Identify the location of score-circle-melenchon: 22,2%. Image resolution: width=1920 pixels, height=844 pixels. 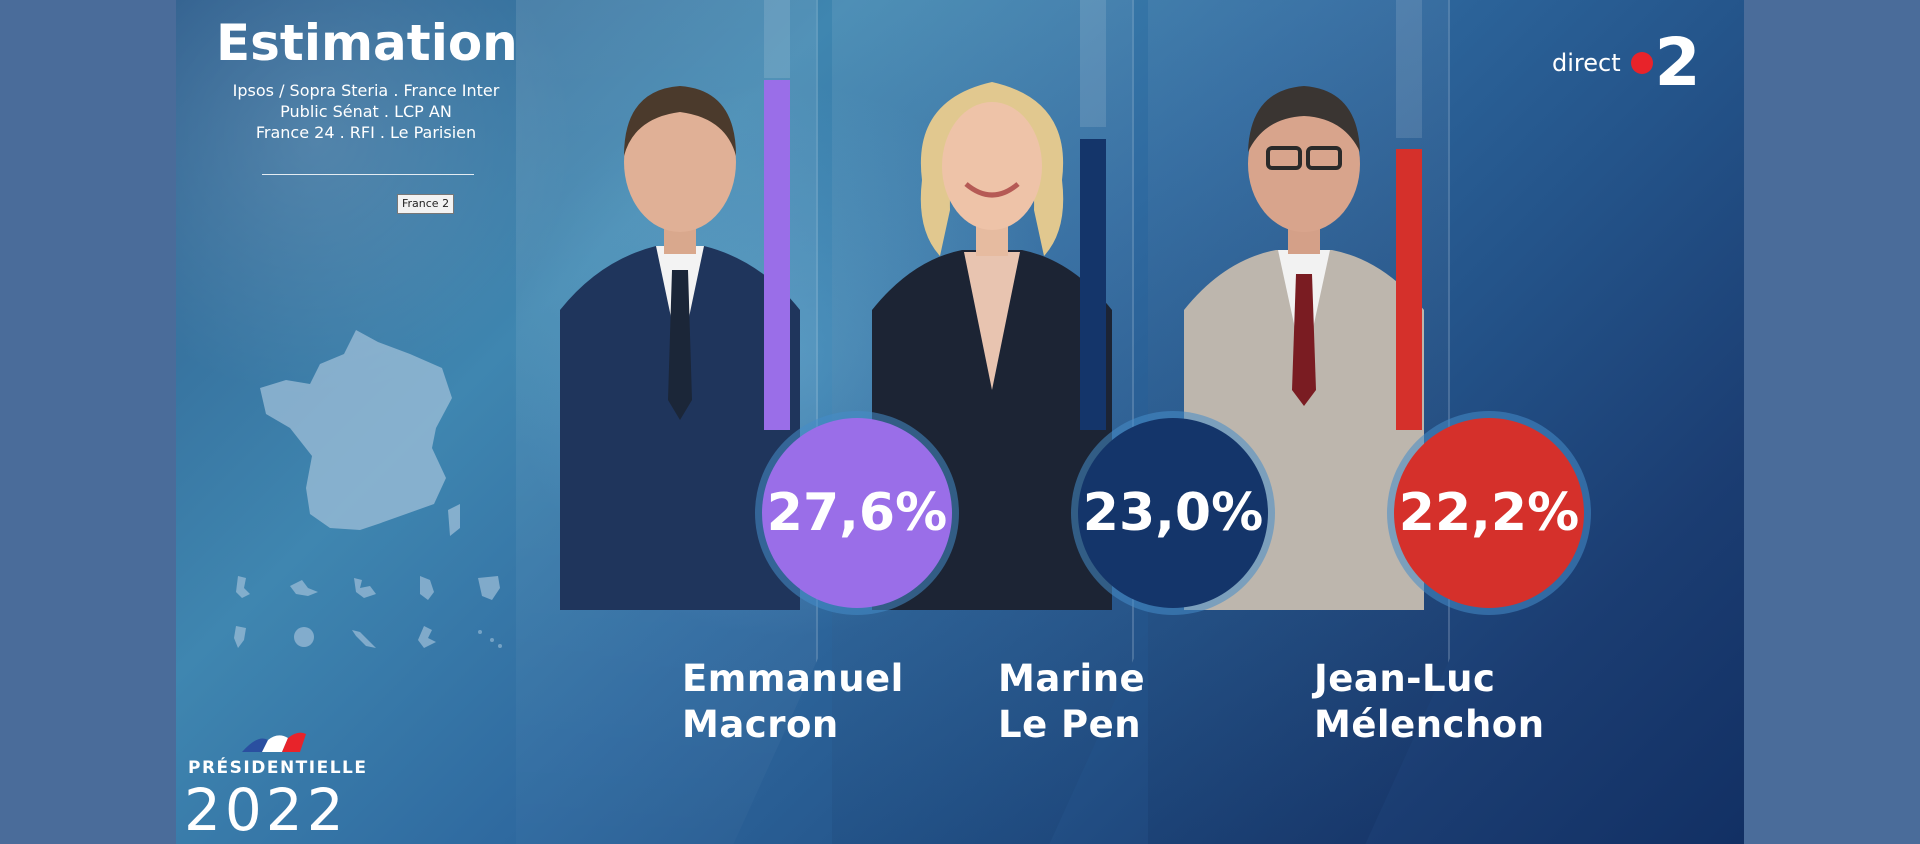
(1489, 513).